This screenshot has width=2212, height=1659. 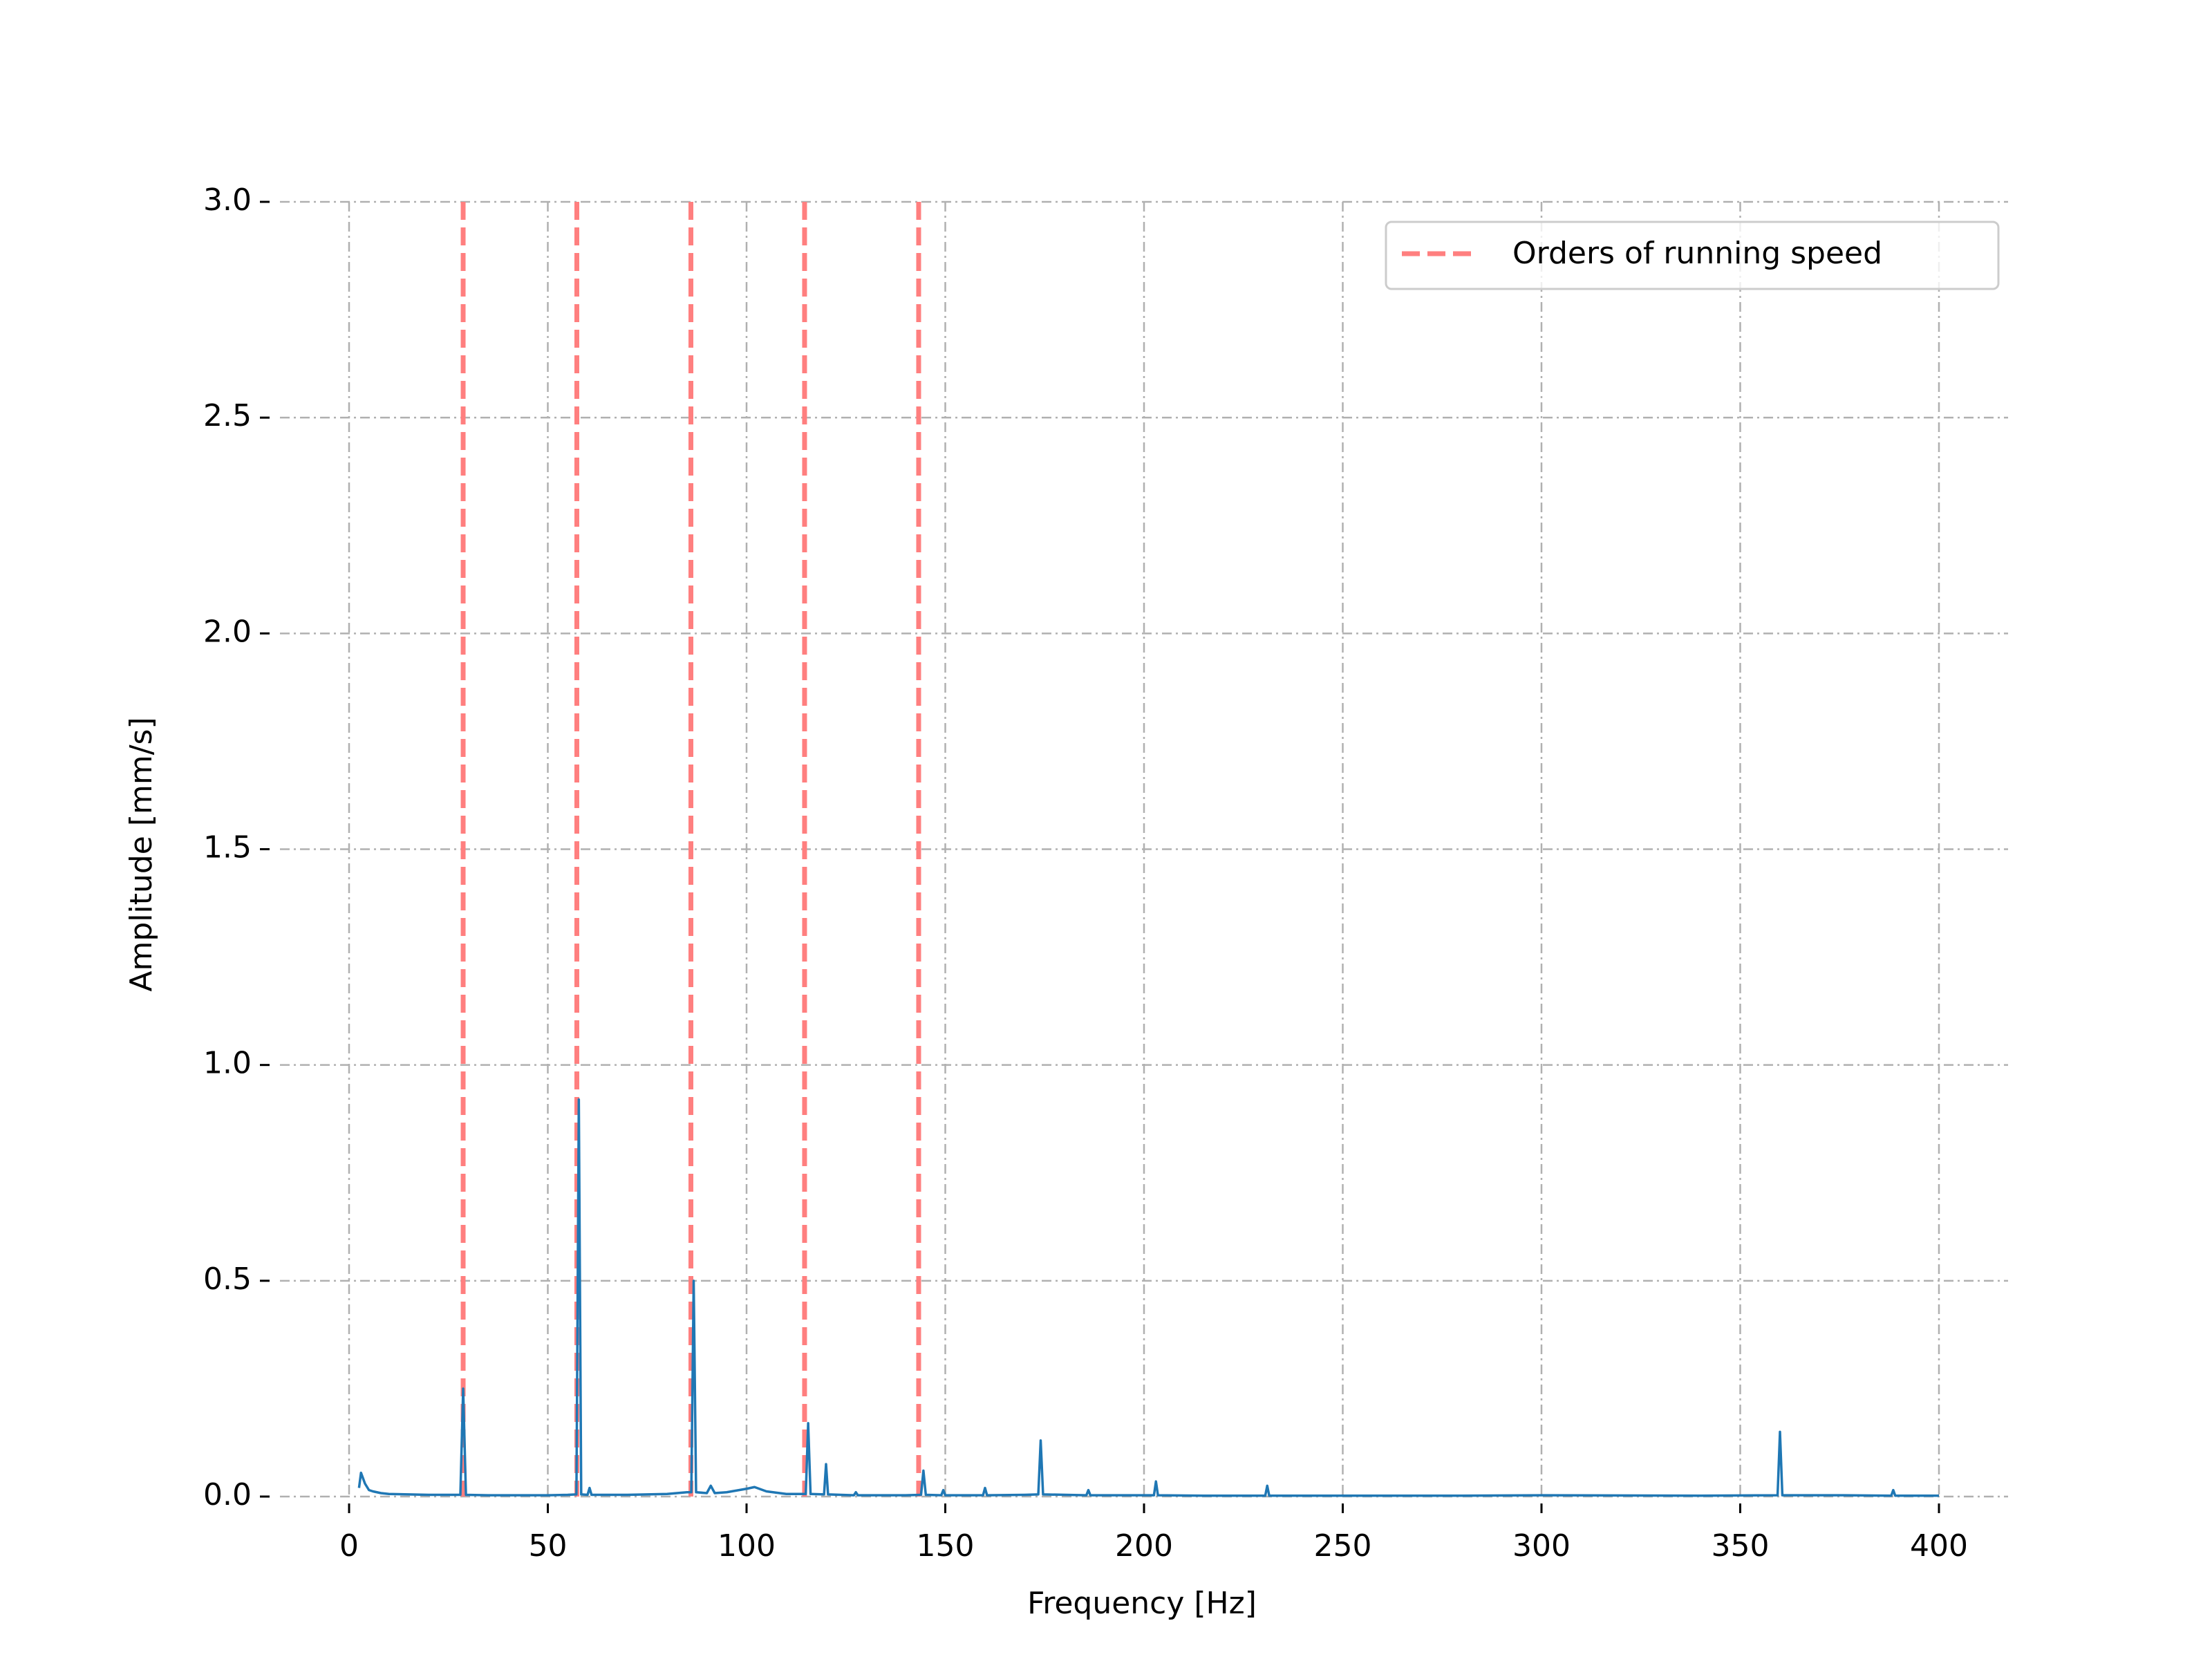 What do you see at coordinates (228, 631) in the screenshot?
I see `y-tick-label: 2.0` at bounding box center [228, 631].